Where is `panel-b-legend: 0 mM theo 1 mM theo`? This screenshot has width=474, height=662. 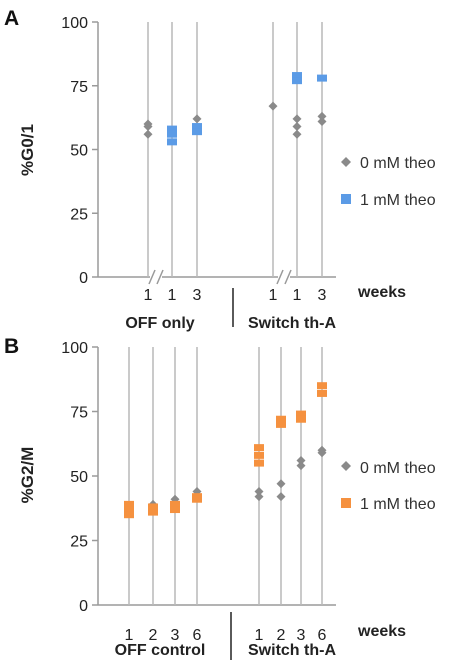 panel-b-legend: 0 mM theo 1 mM theo is located at coordinates (388, 486).